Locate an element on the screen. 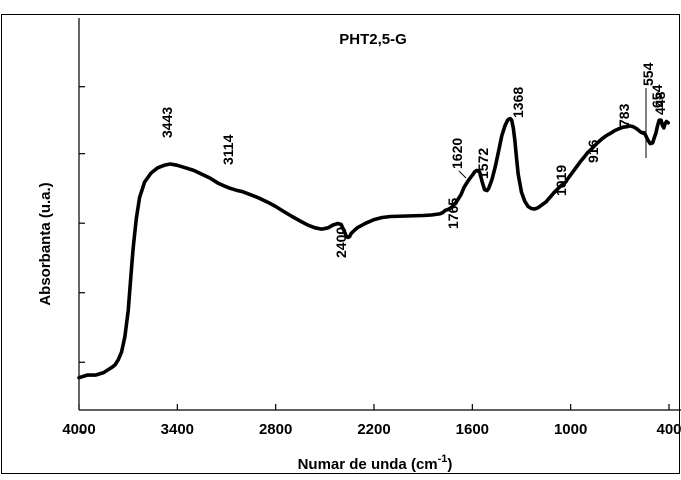 The image size is (681, 480). x-tick-label: 3400 is located at coordinates (177, 429).